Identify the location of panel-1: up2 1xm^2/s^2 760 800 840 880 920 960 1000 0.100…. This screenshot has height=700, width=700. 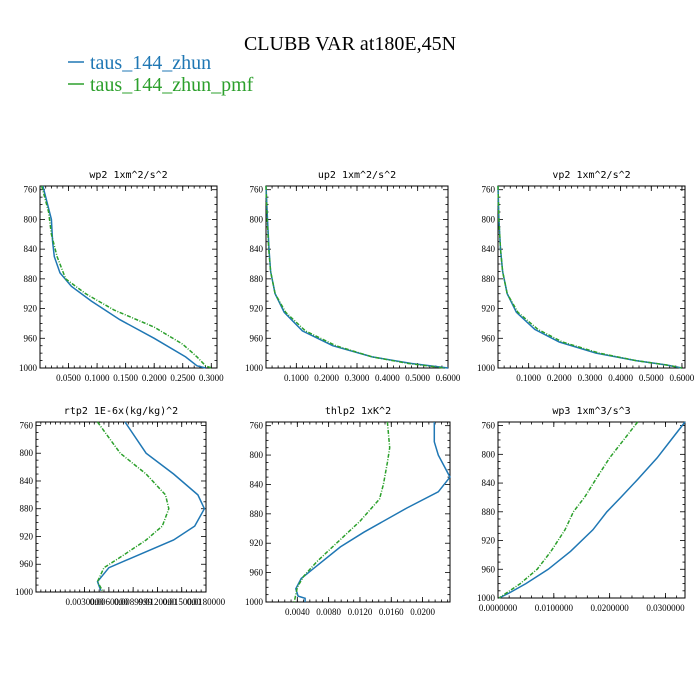
(353, 276).